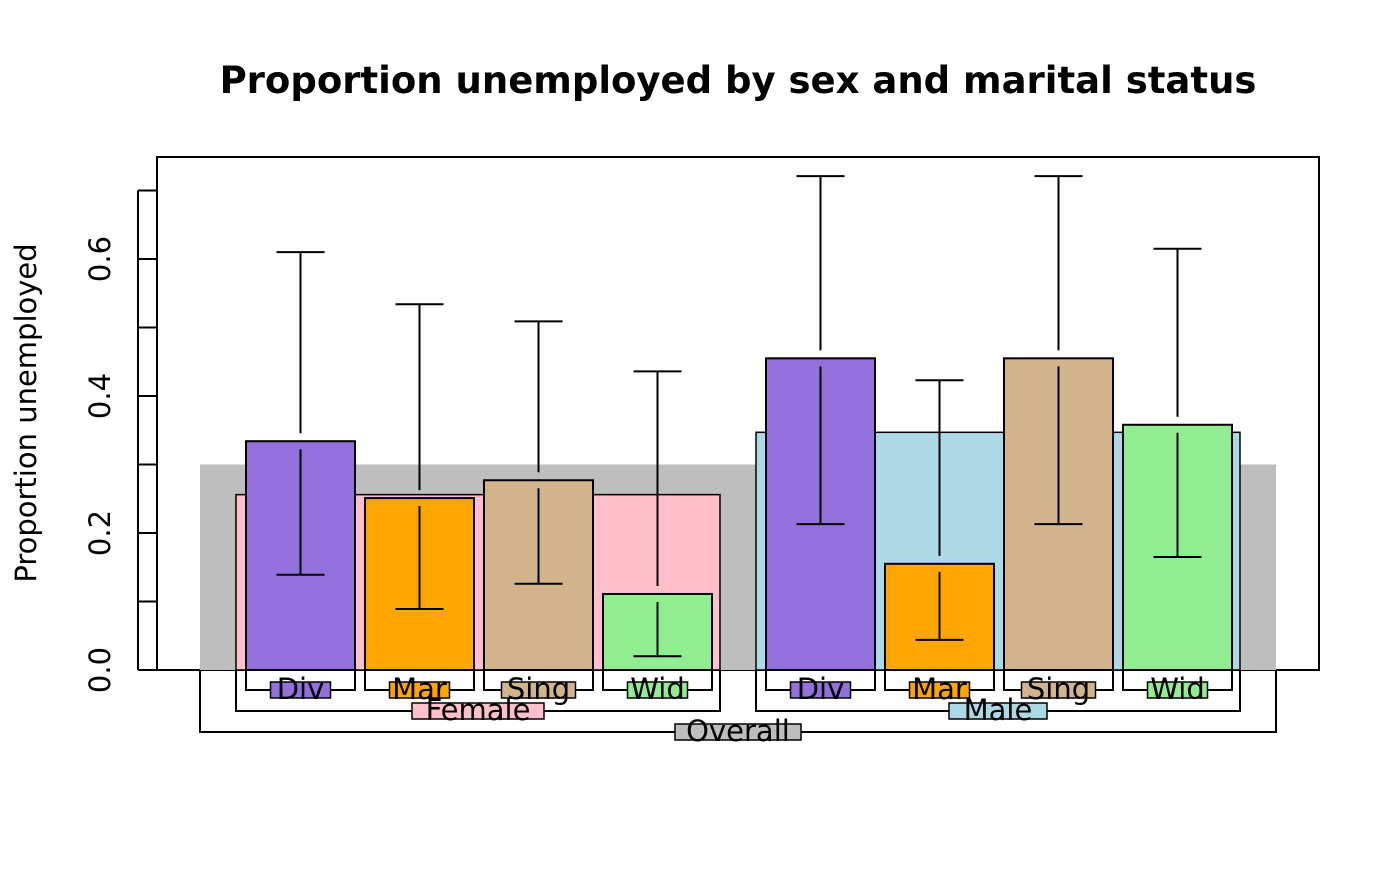  I want to click on group-male-bar-sing-label: Sing, so click(1058, 689).